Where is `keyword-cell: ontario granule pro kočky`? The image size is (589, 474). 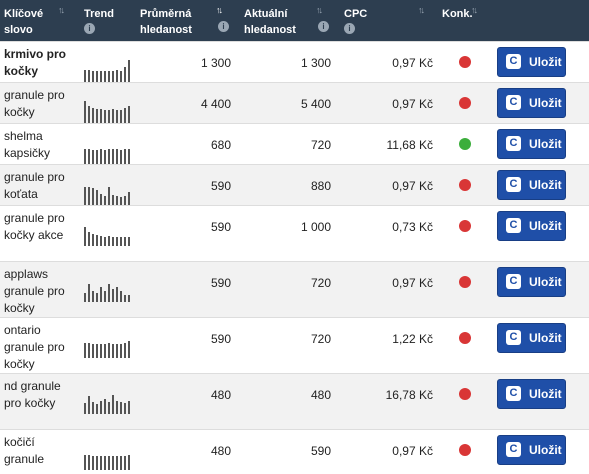 keyword-cell: ontario granule pro kočky is located at coordinates (40, 344).